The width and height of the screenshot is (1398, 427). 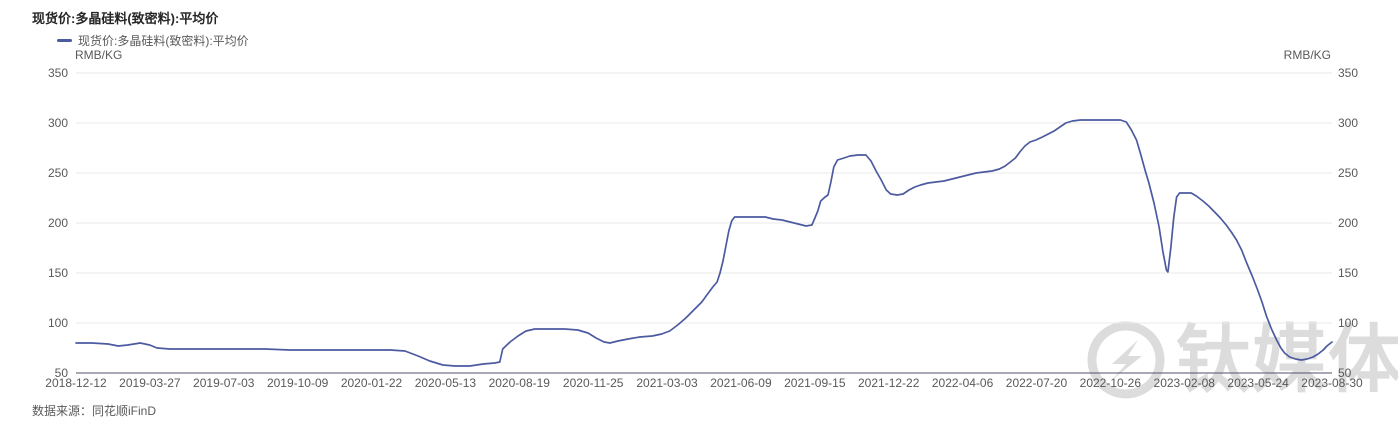 What do you see at coordinates (125, 18) in the screenshot?
I see `page-title: 现货价:多晶硅料(致密料):平均价` at bounding box center [125, 18].